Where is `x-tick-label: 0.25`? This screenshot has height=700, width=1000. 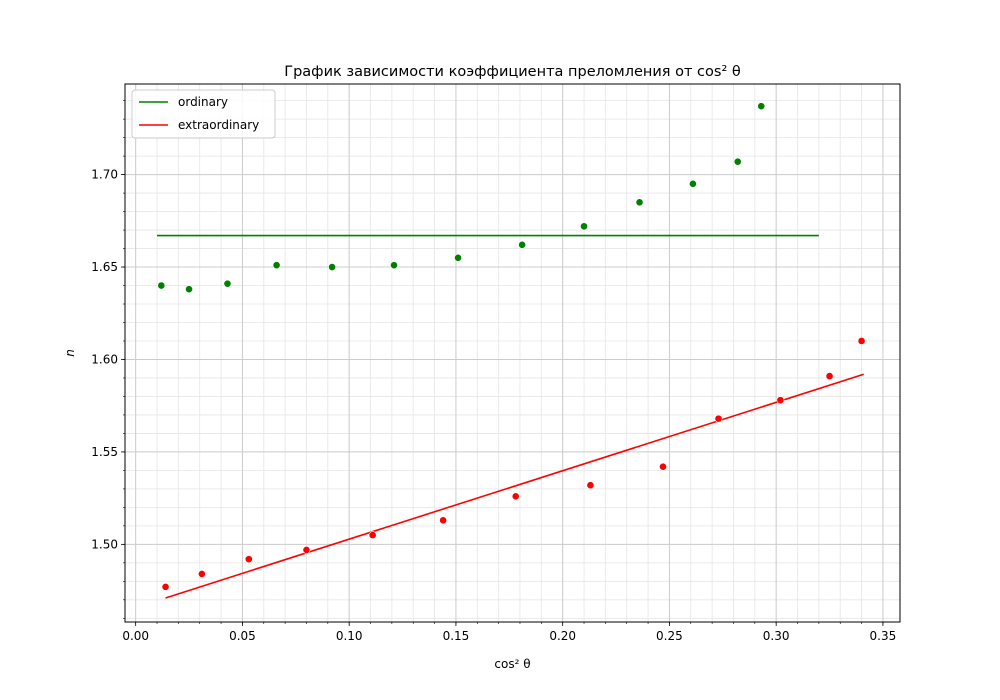
x-tick-label: 0.25 is located at coordinates (669, 636).